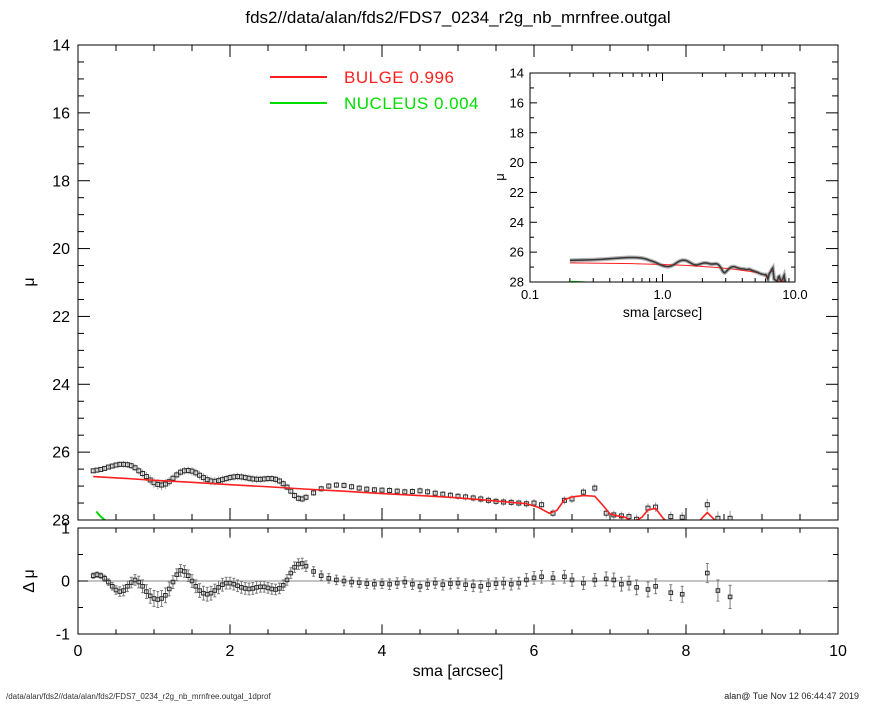  What do you see at coordinates (61, 249) in the screenshot?
I see `tick-label: 20` at bounding box center [61, 249].